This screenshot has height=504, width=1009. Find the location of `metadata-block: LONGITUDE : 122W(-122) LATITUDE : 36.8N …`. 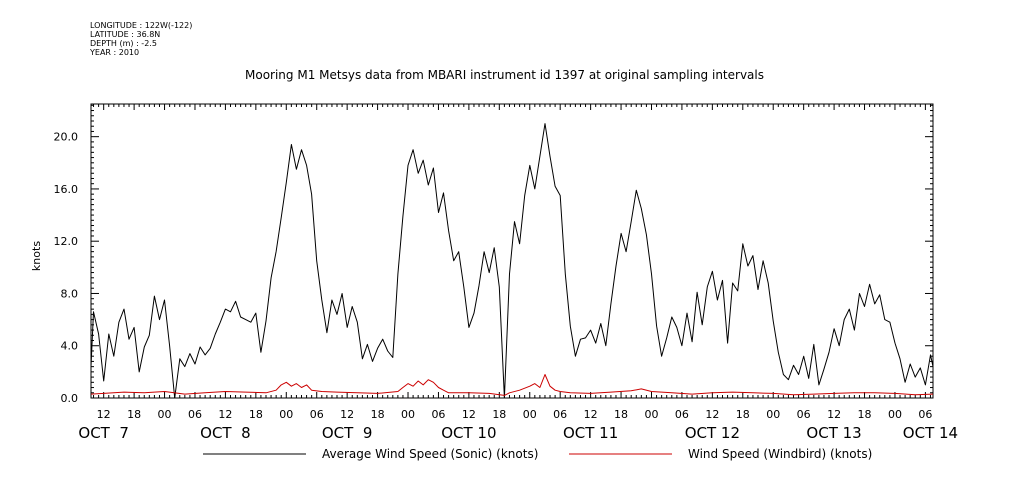

metadata-block: LONGITUDE : 122W(-122) LATITUDE : 36.8N … is located at coordinates (141, 39).